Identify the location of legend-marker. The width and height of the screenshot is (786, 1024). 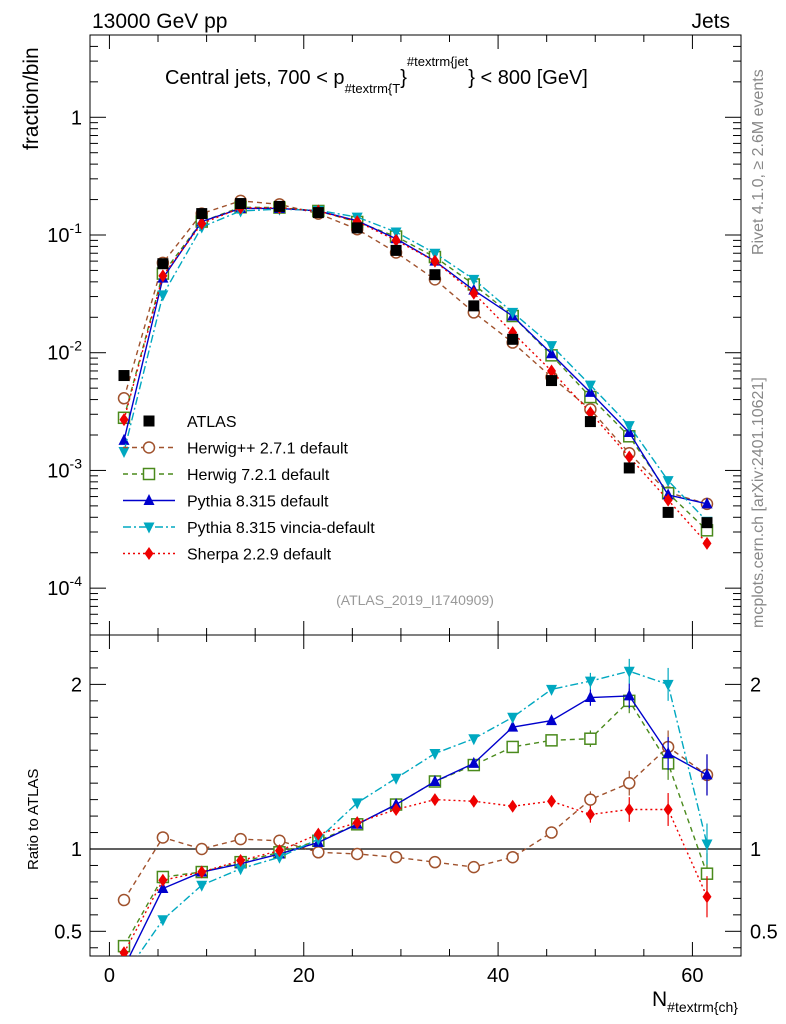
(149, 528).